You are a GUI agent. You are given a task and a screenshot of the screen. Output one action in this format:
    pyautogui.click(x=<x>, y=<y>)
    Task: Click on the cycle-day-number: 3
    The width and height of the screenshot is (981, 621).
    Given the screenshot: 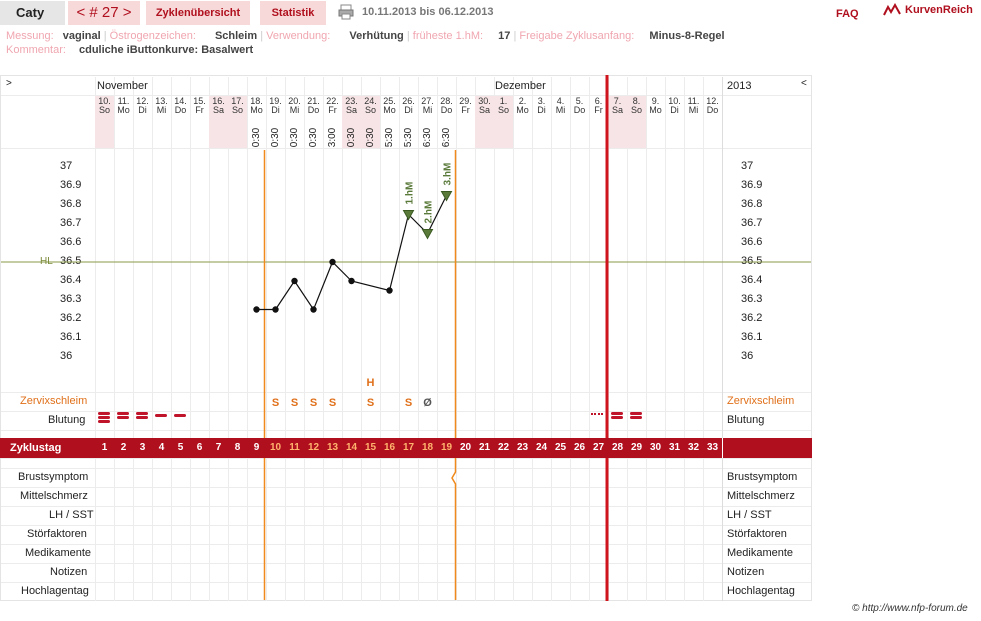 What is the action you would take?
    pyautogui.click(x=142, y=447)
    